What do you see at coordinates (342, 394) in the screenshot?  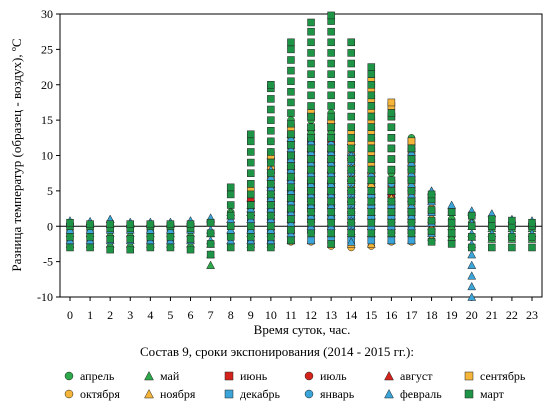 I see `legend-item: январь` at bounding box center [342, 394].